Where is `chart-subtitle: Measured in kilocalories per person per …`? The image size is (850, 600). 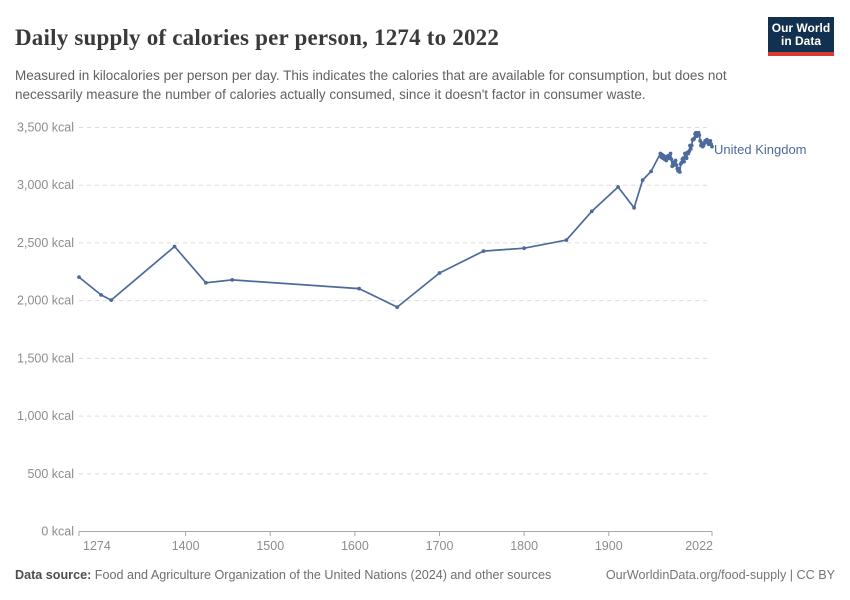 chart-subtitle: Measured in kilocalories per person per … is located at coordinates (371, 84).